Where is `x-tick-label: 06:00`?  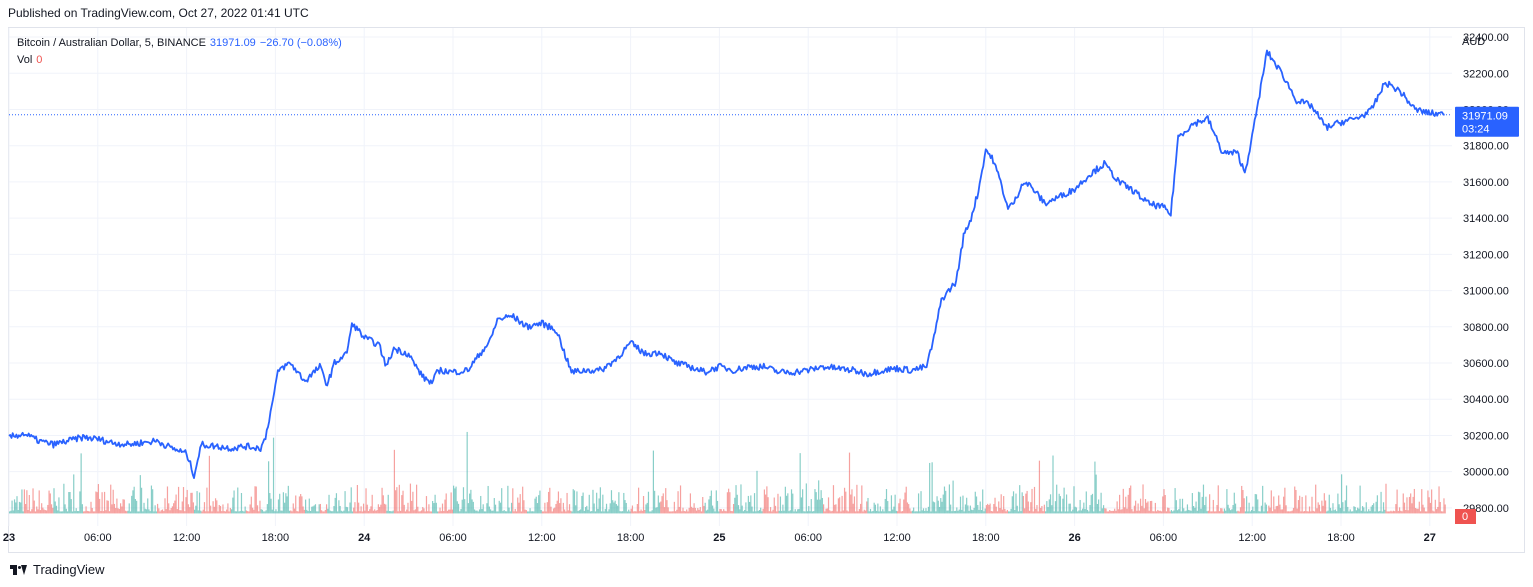
x-tick-label: 06:00 is located at coordinates (453, 538).